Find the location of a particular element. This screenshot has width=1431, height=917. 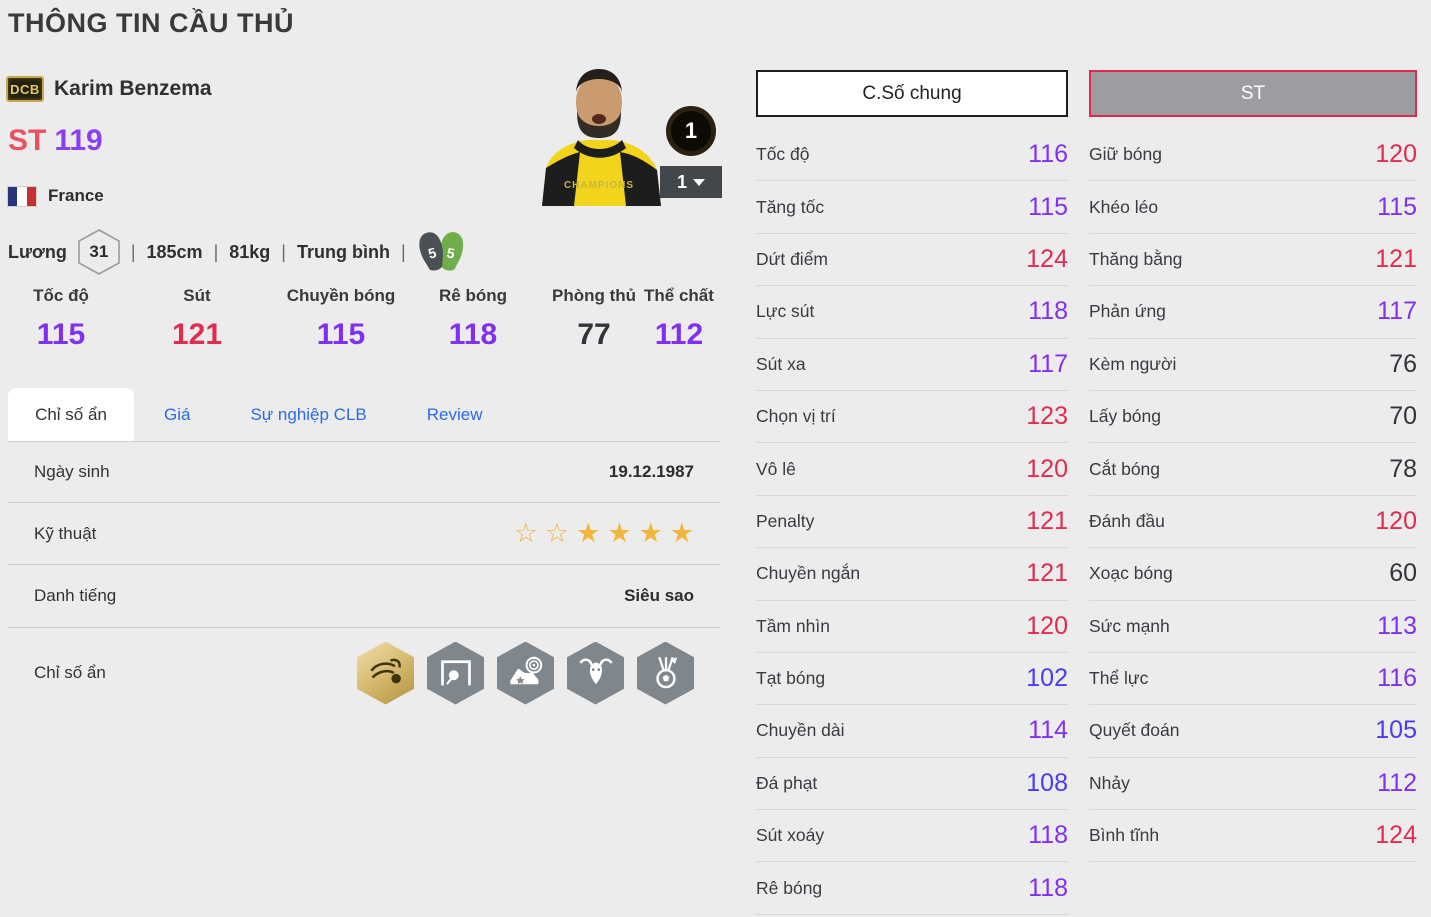

birthdate-label: Ngày sinh is located at coordinates (72, 471).